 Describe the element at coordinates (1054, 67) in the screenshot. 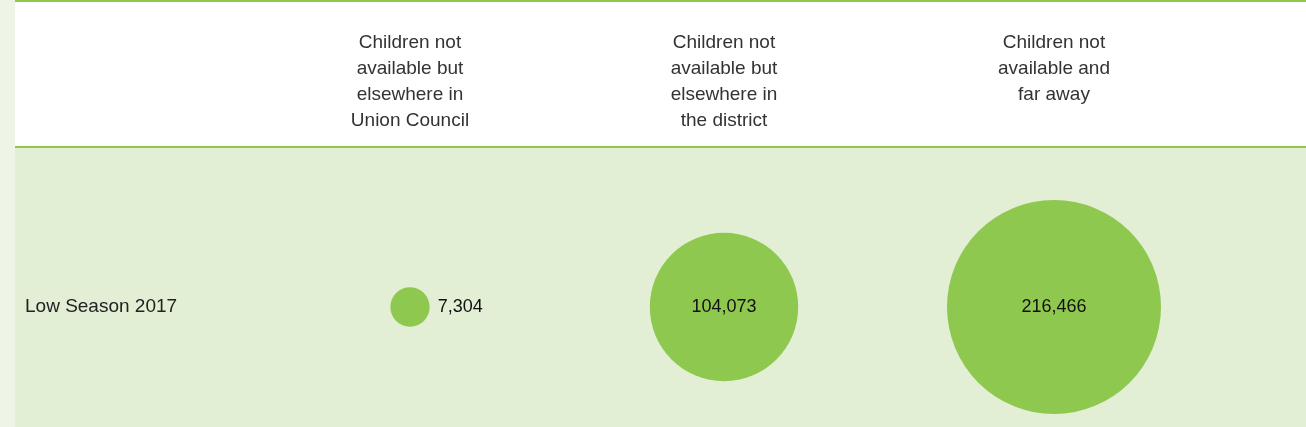

I see `category-label: Children not available and far away` at that location.